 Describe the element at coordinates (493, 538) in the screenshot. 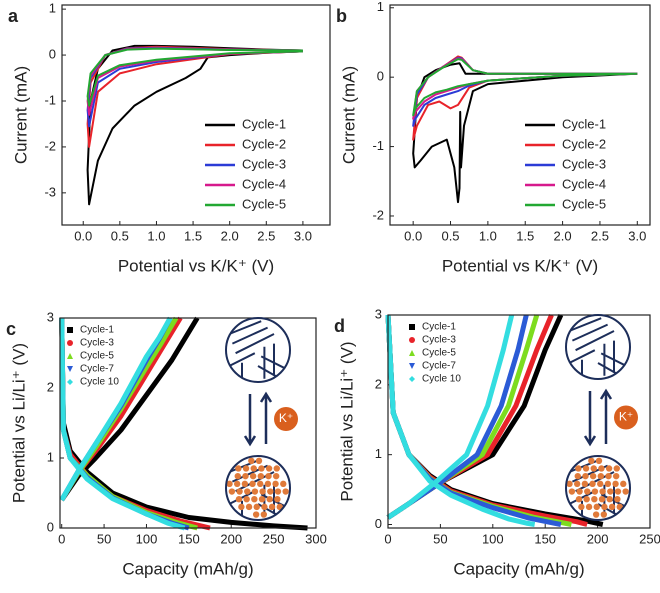

I see `x-tick-label: 100` at that location.